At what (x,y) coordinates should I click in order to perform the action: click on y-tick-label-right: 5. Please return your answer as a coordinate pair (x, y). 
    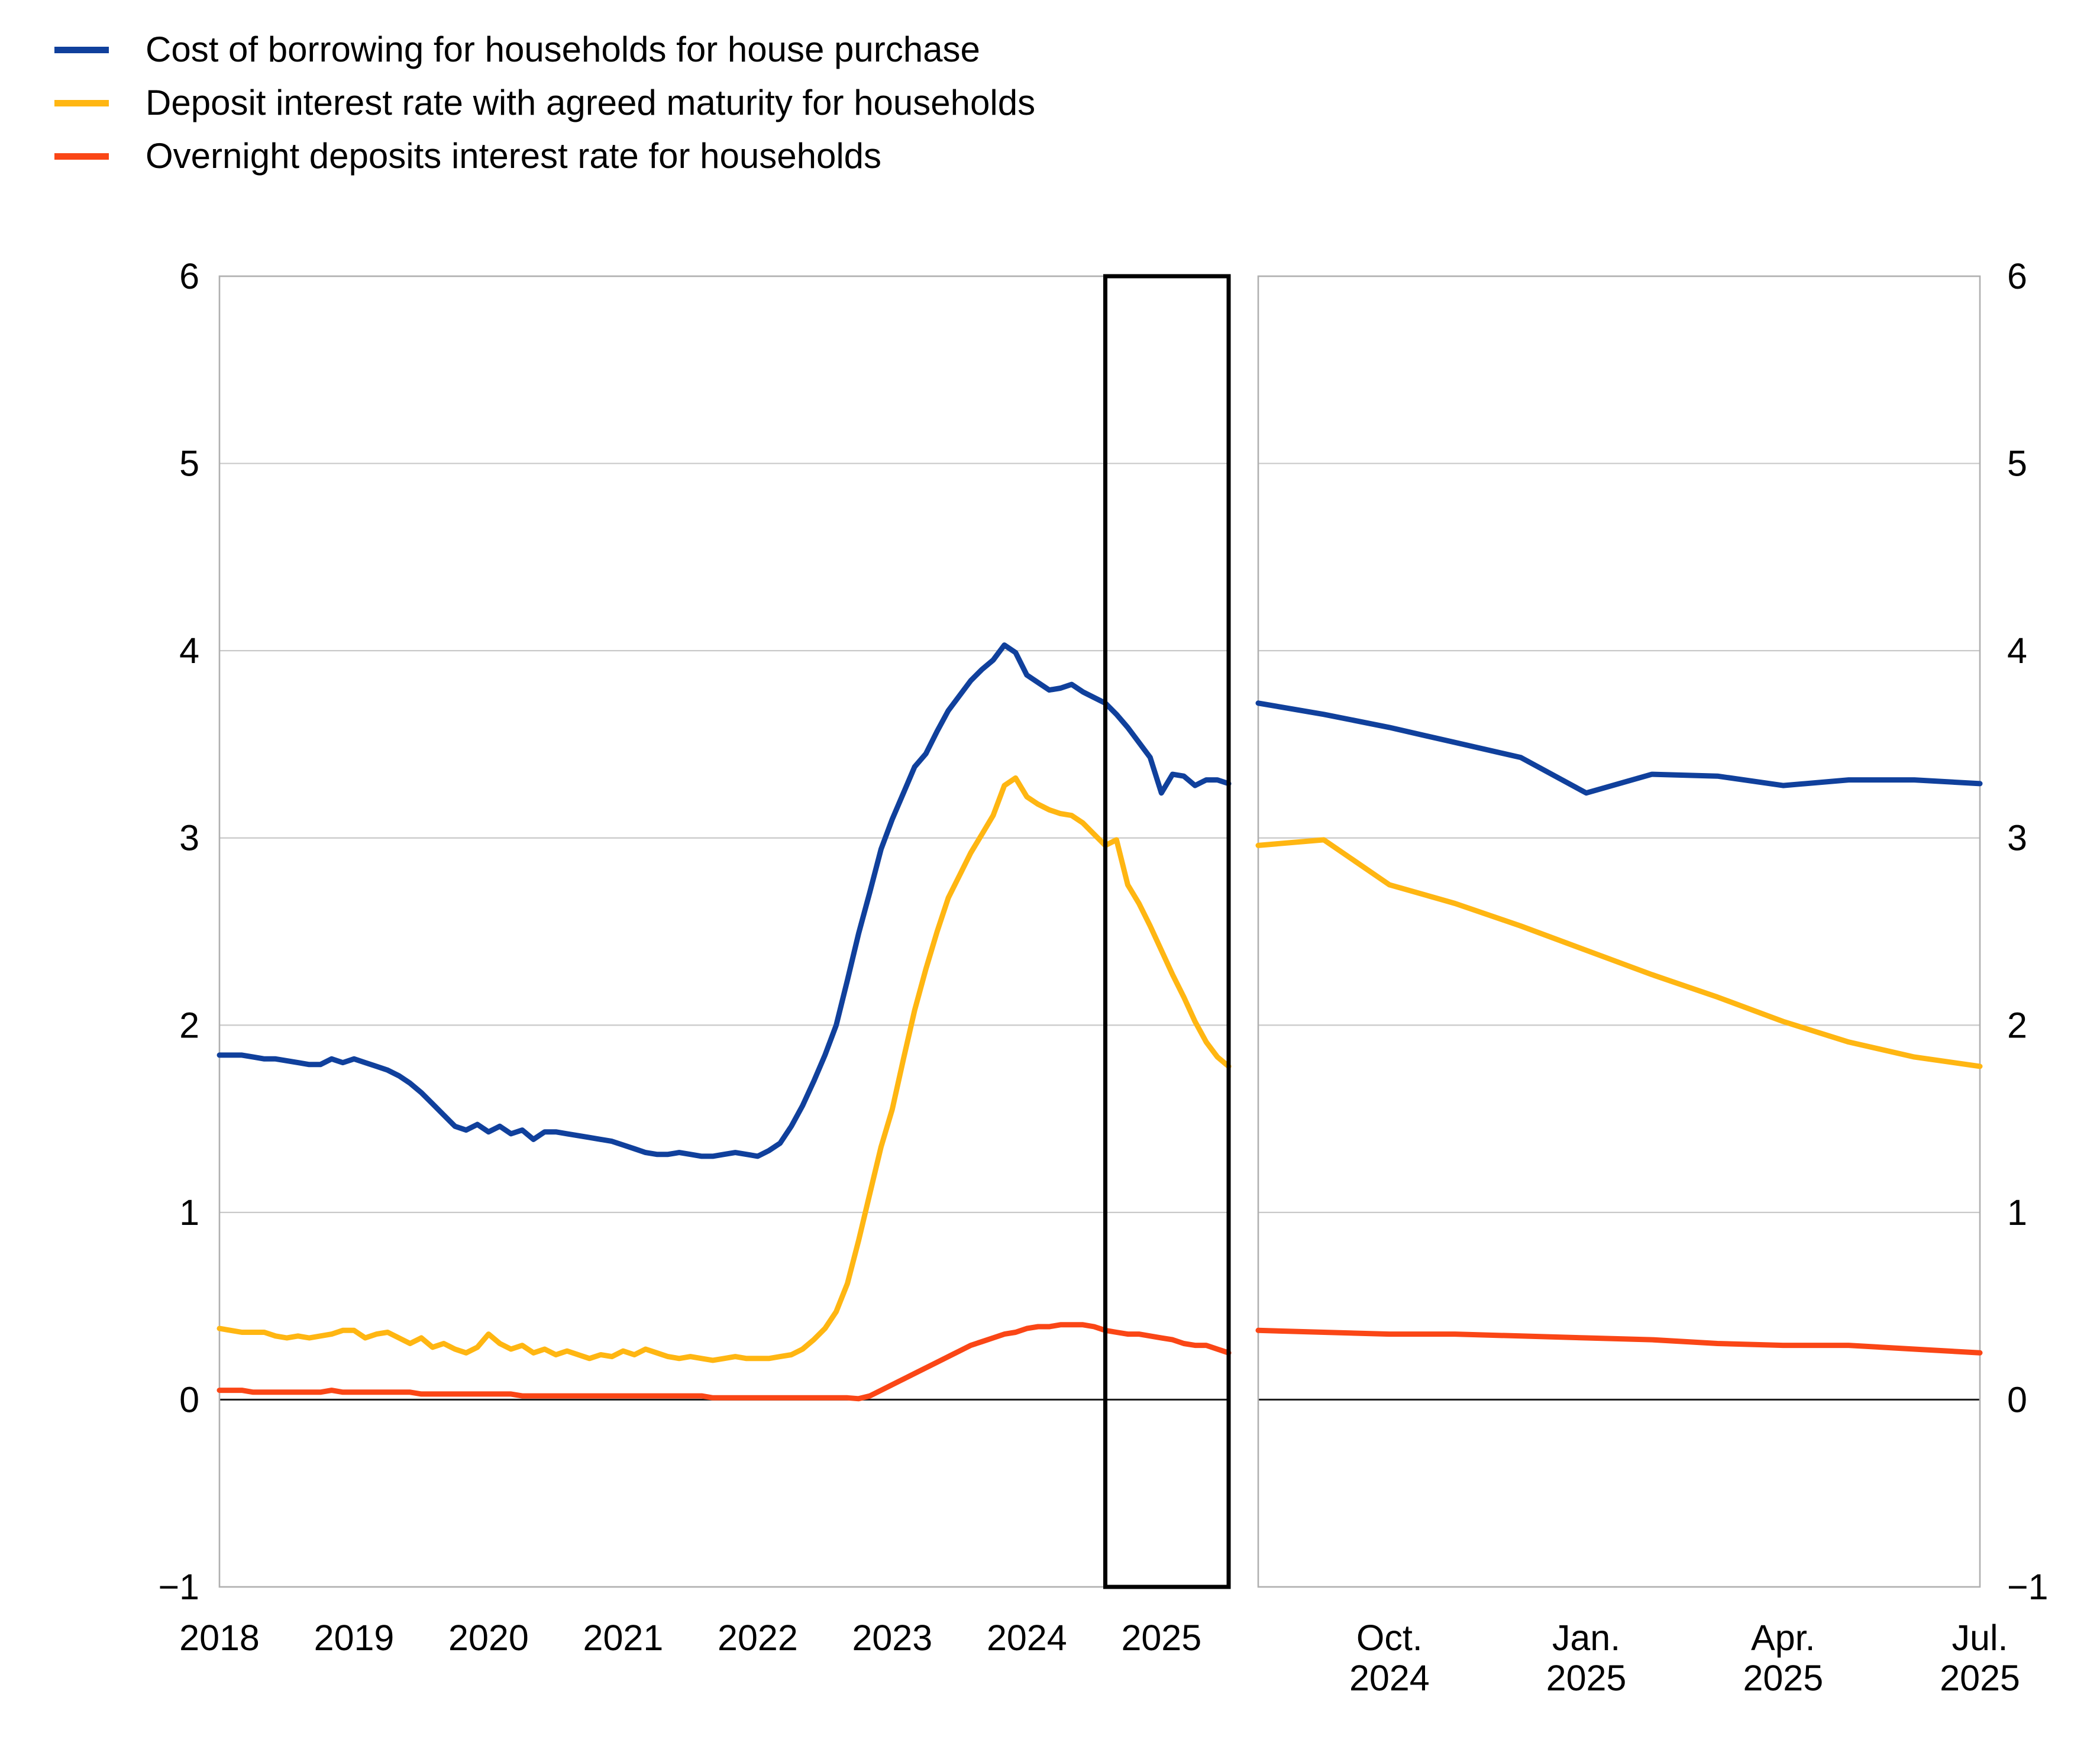
    Looking at the image, I should click on (2017, 464).